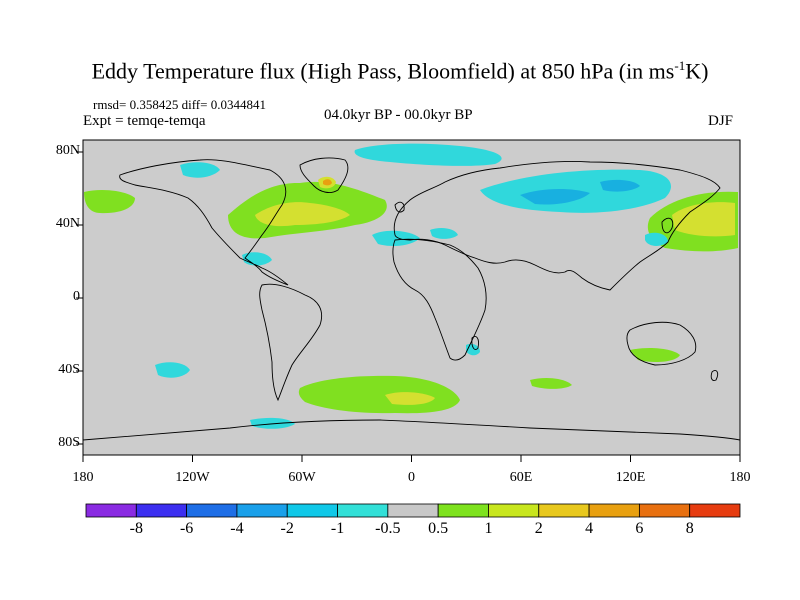 The image size is (800, 600). Describe the element at coordinates (237, 528) in the screenshot. I see `colorbar-label-2: -4` at that location.